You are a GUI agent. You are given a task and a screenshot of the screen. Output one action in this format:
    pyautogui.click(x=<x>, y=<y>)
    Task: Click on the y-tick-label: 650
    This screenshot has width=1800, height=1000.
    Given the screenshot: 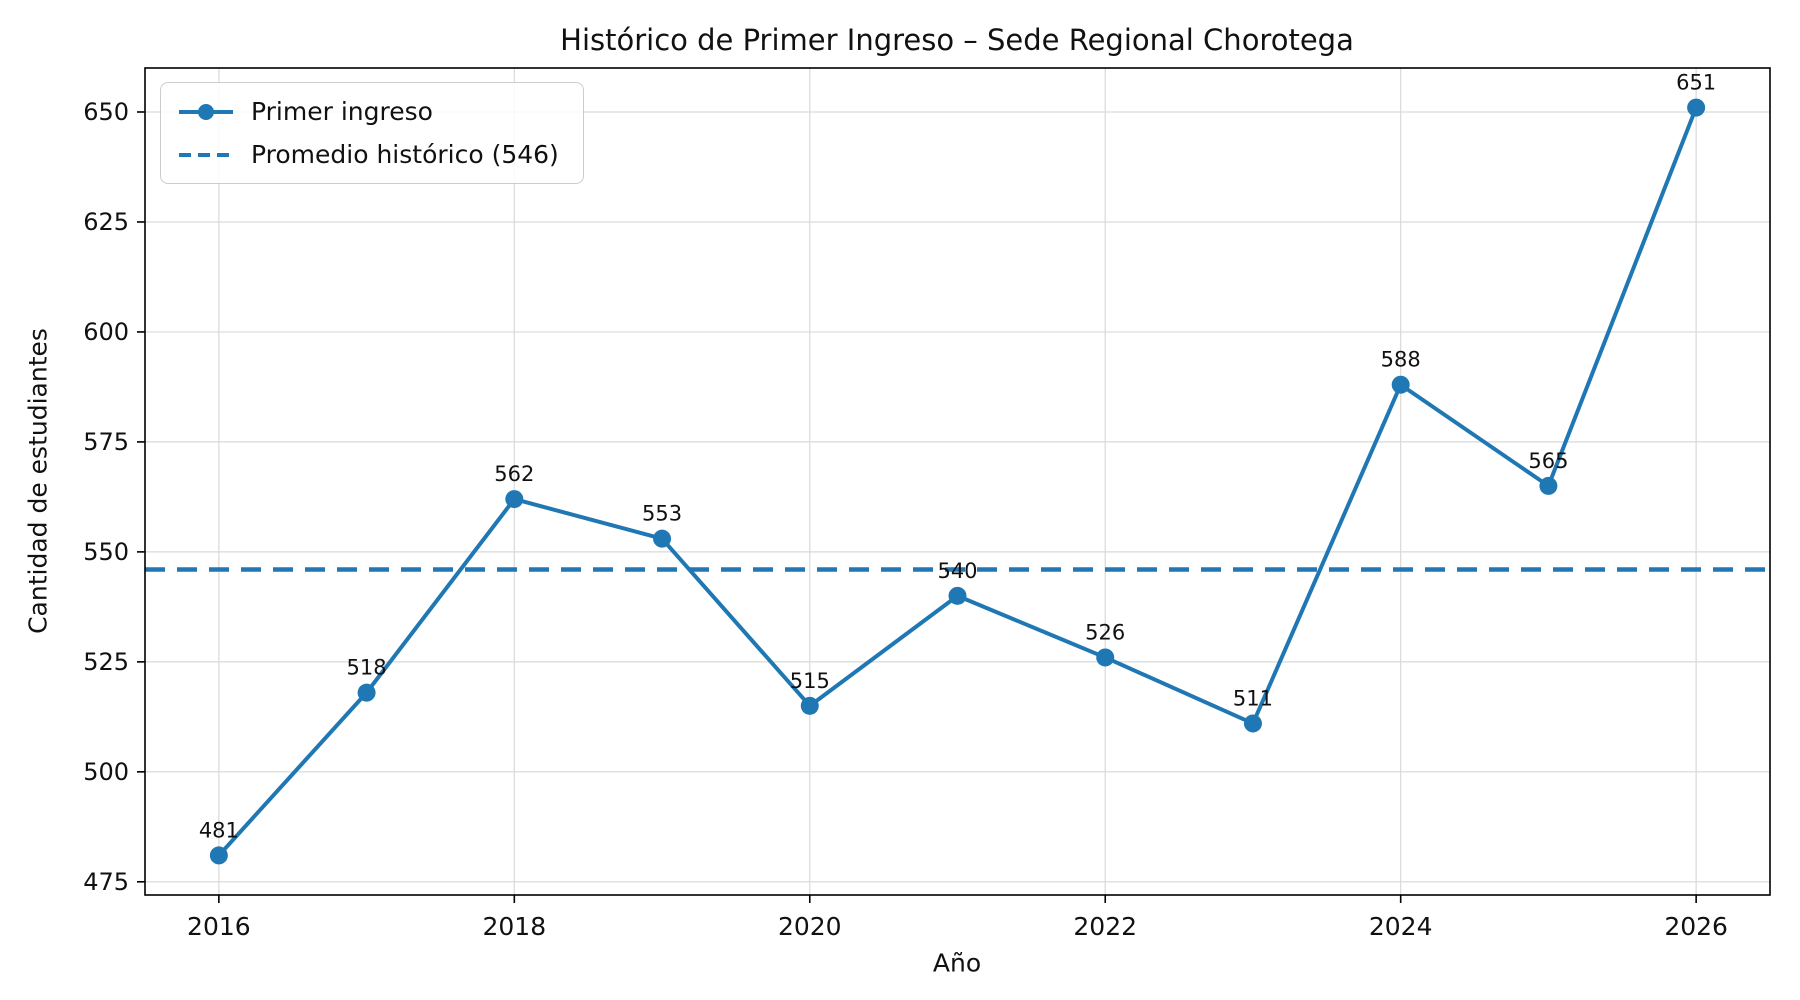 What is the action you would take?
    pyautogui.click(x=106, y=112)
    